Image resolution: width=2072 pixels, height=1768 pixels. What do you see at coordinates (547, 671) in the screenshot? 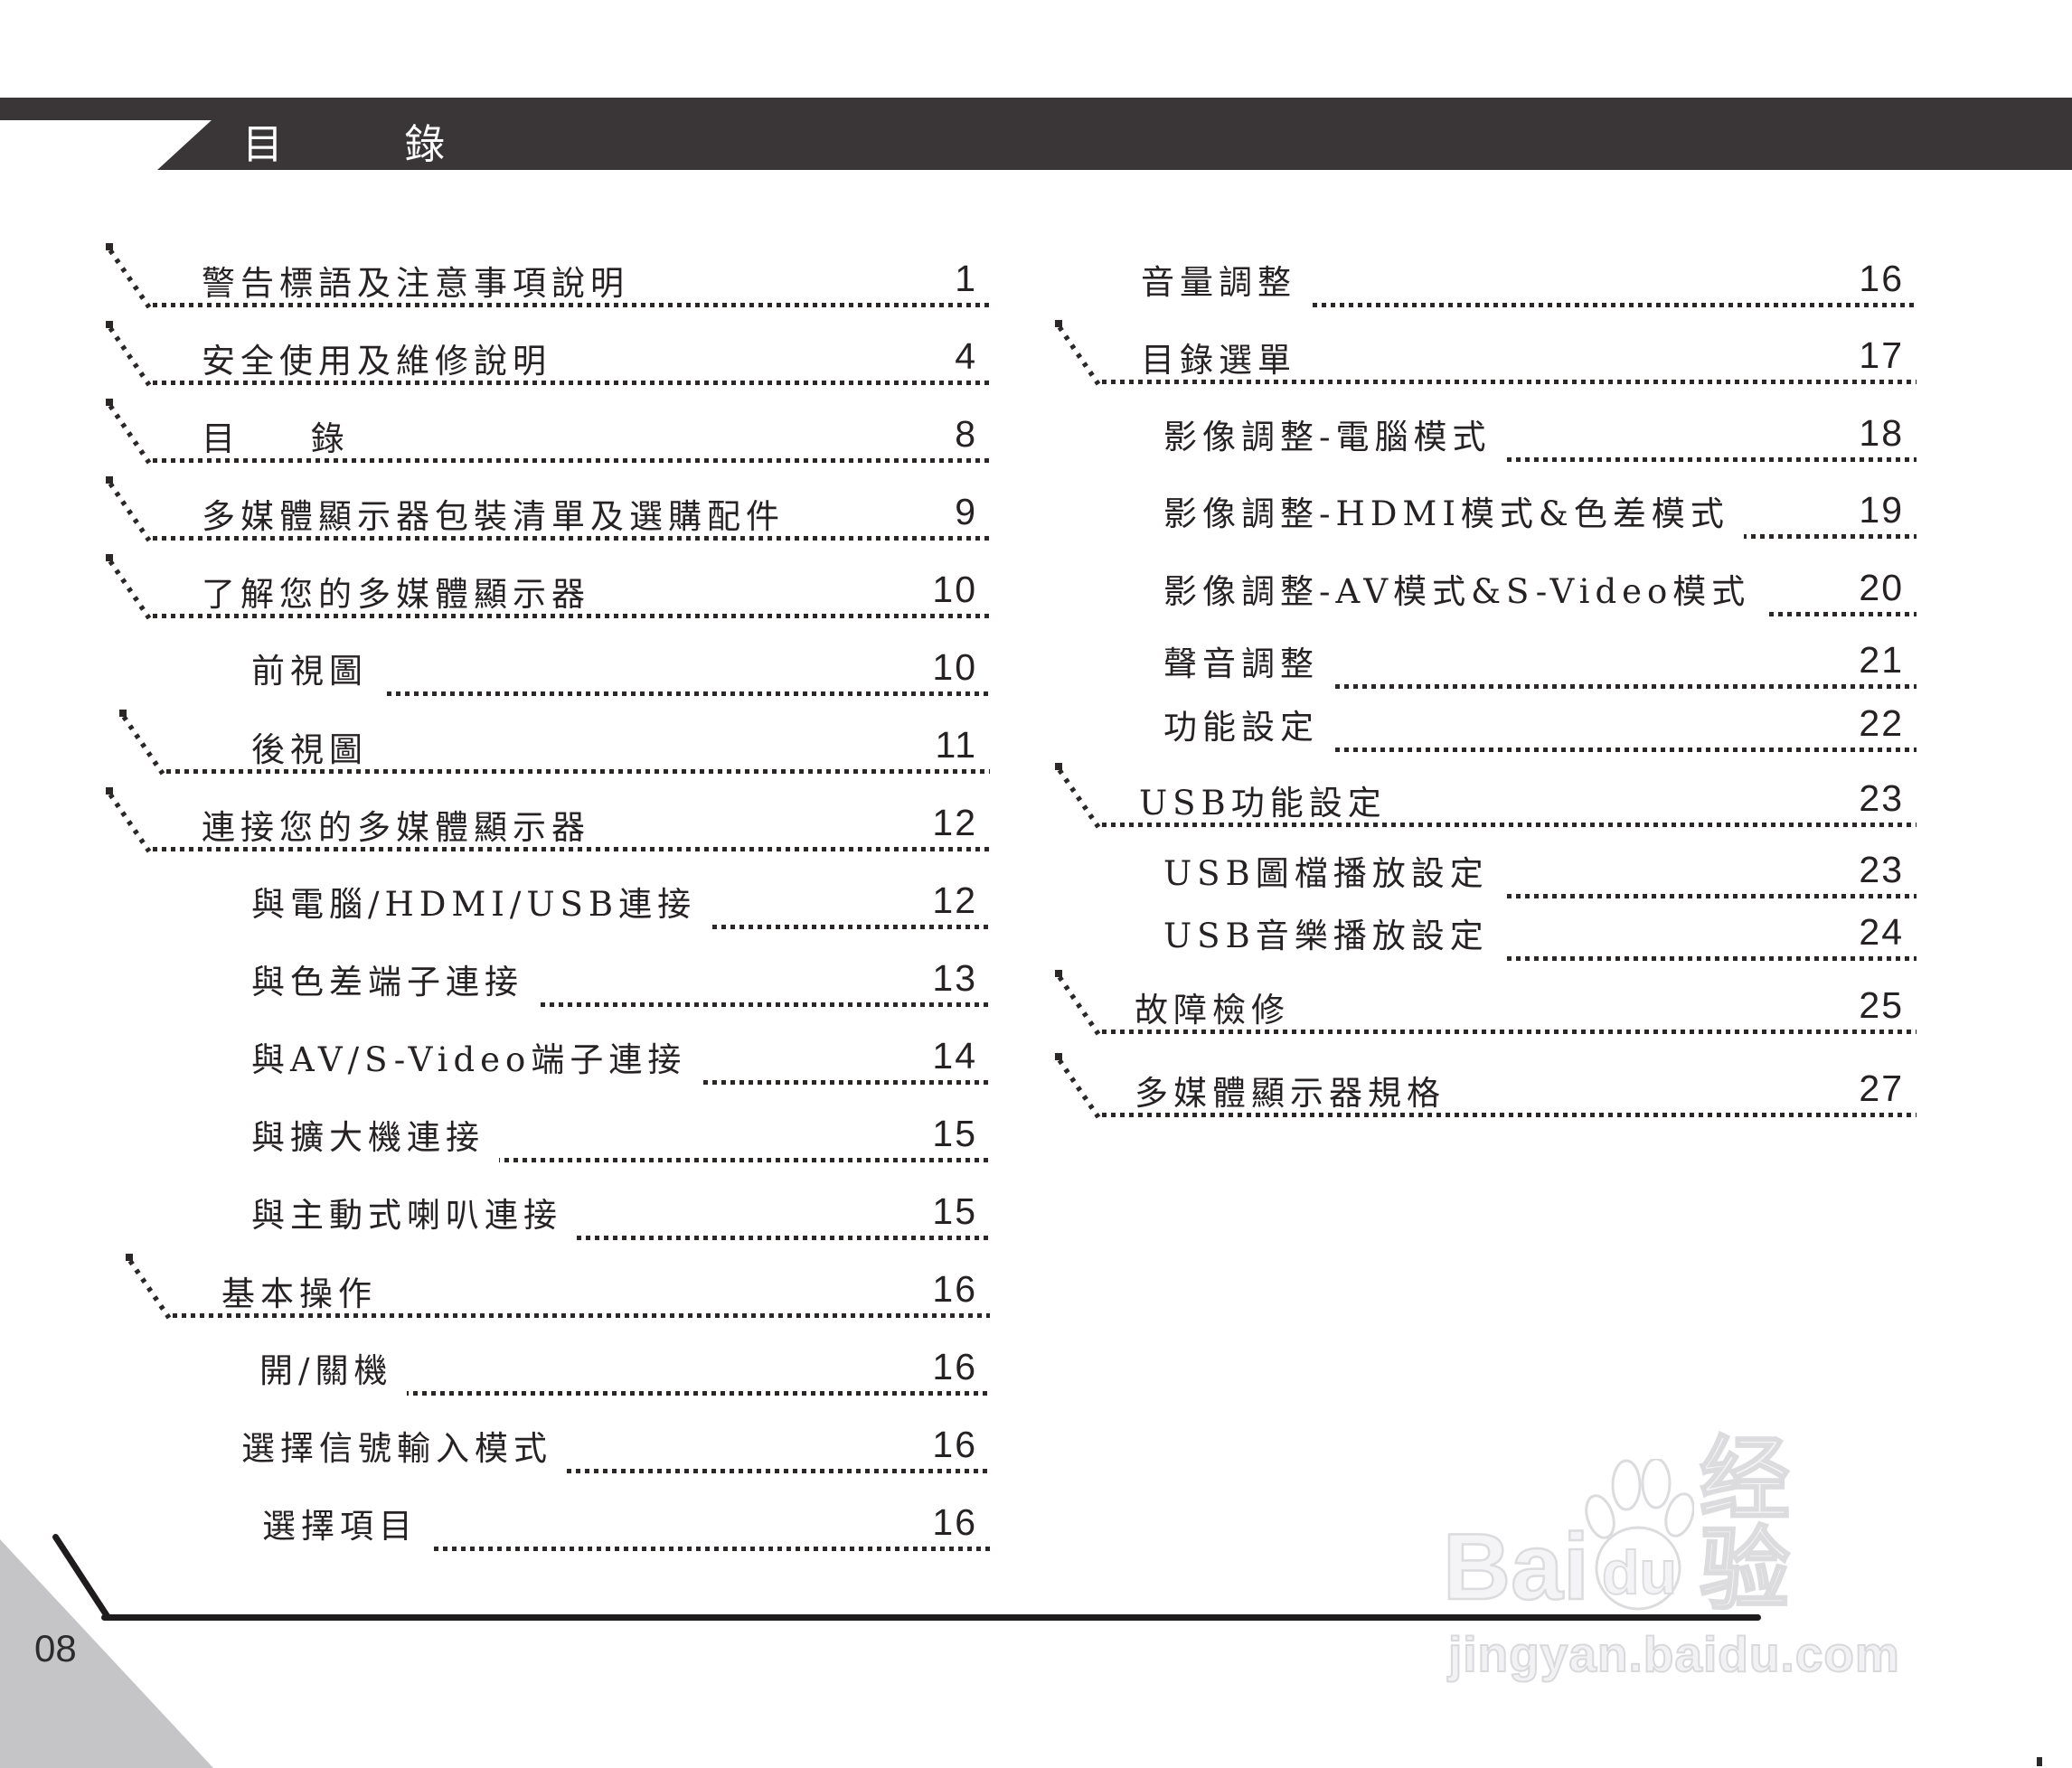
I see `toc-entry: 前視圖 10` at bounding box center [547, 671].